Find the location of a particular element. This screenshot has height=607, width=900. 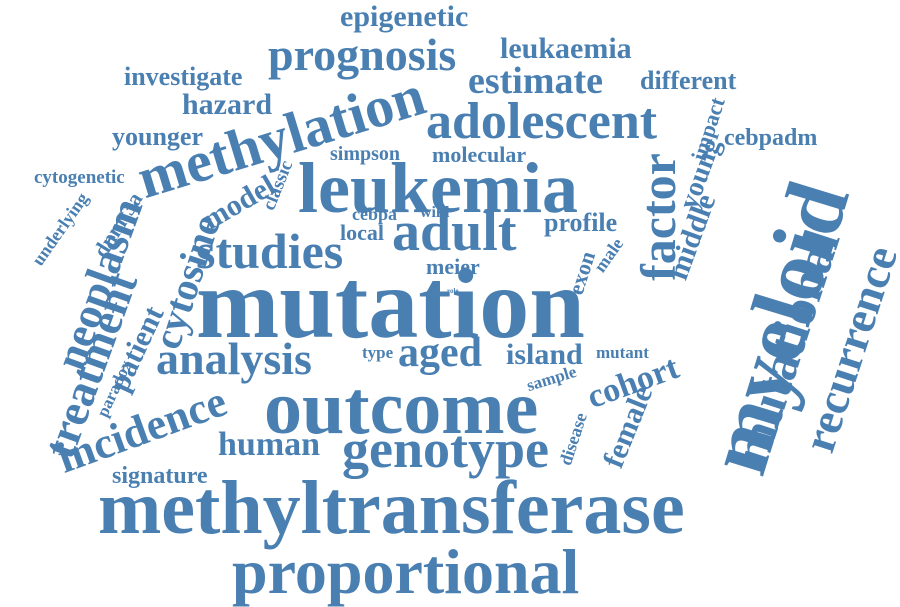

word-younger: younger is located at coordinates (157, 136).